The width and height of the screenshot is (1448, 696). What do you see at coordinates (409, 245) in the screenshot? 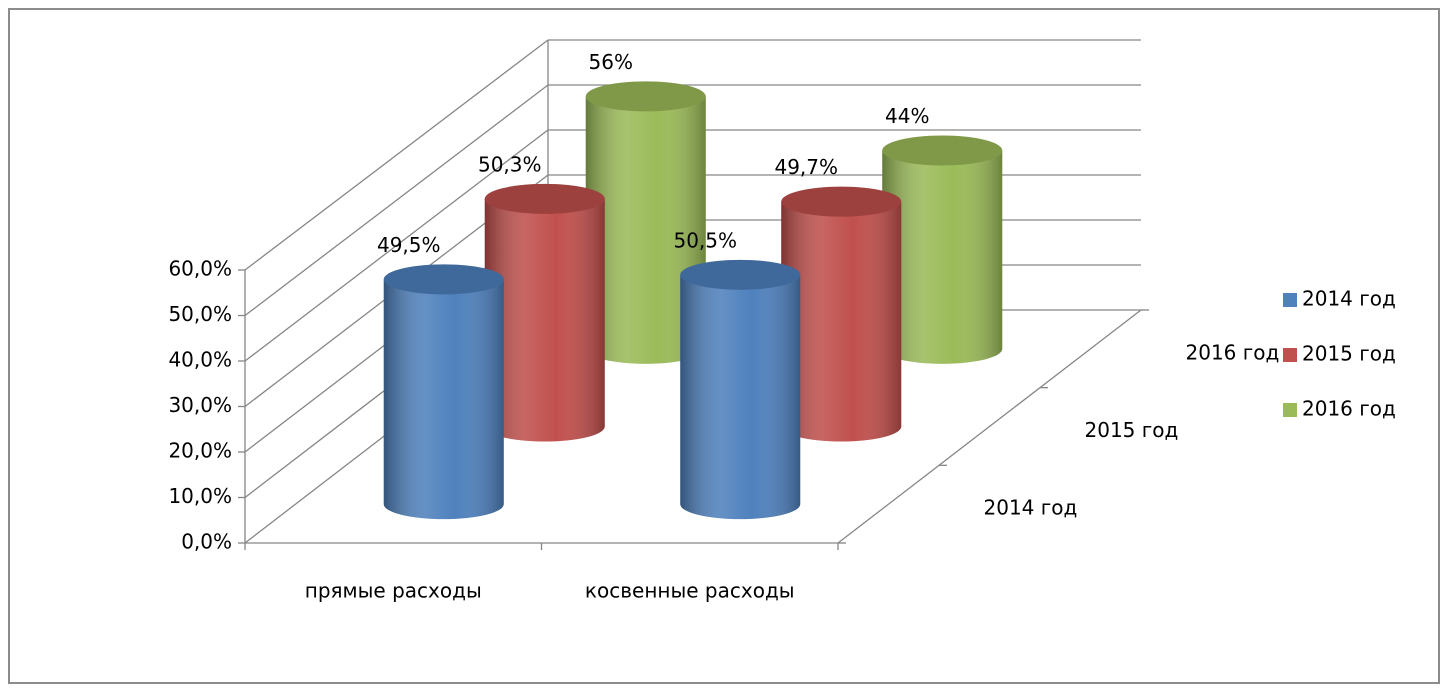
I see `value-label: 49,5%` at bounding box center [409, 245].